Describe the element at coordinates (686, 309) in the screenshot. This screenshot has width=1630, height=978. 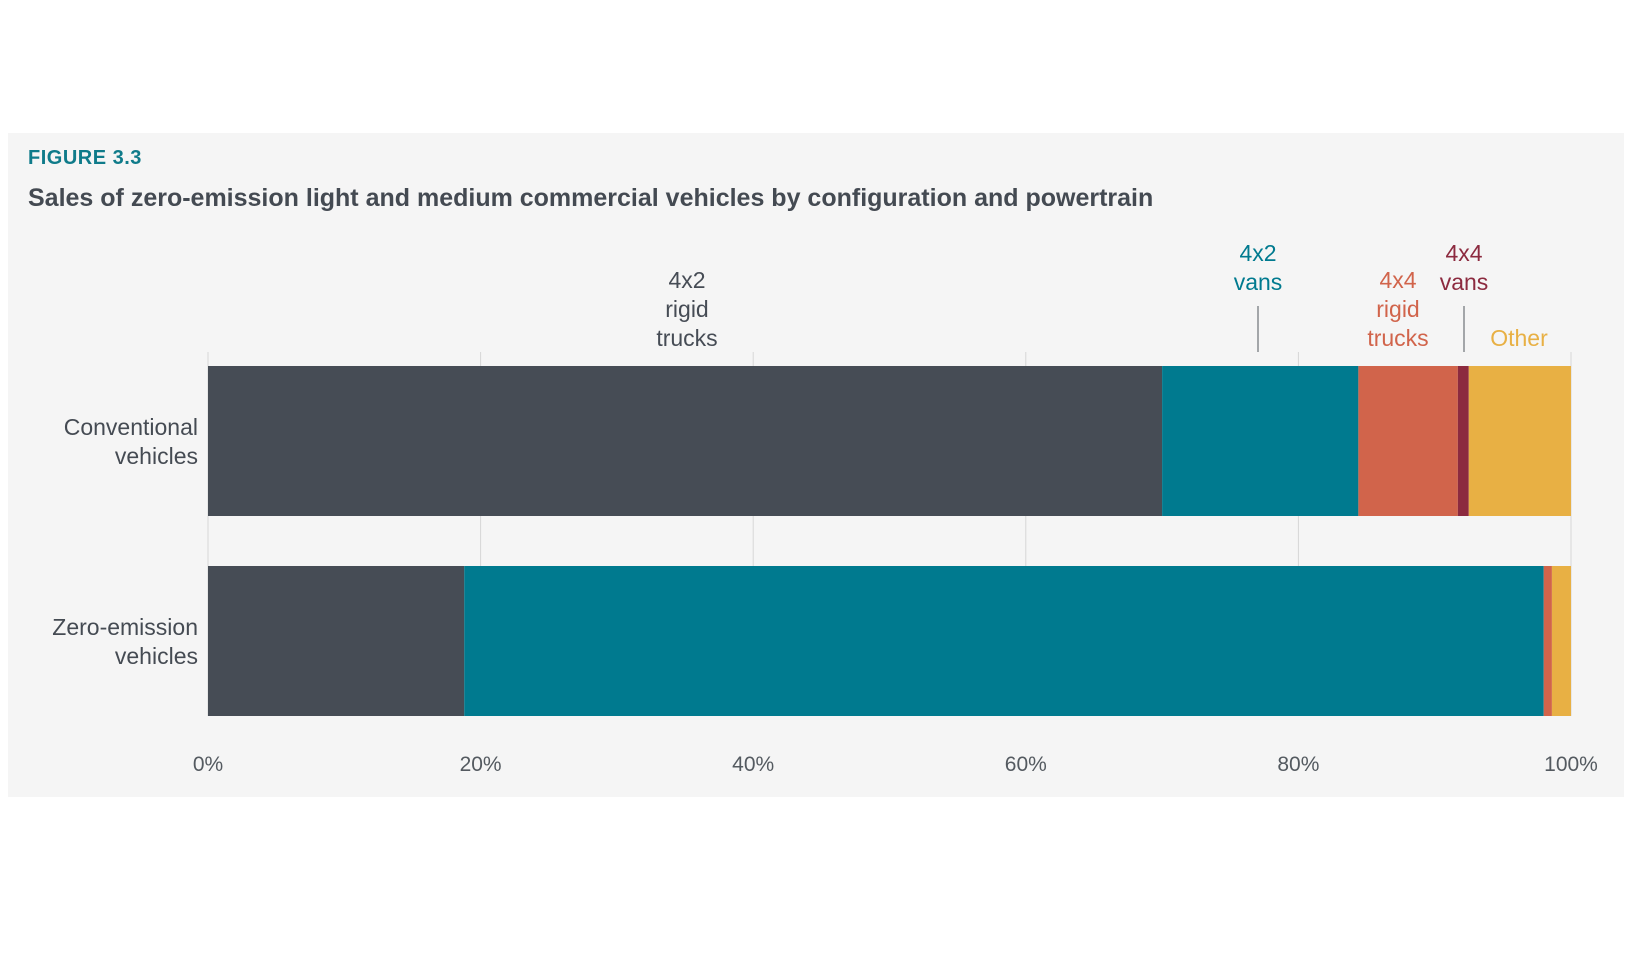
I see `series-label-0: 4x2 rigid trucks` at that location.